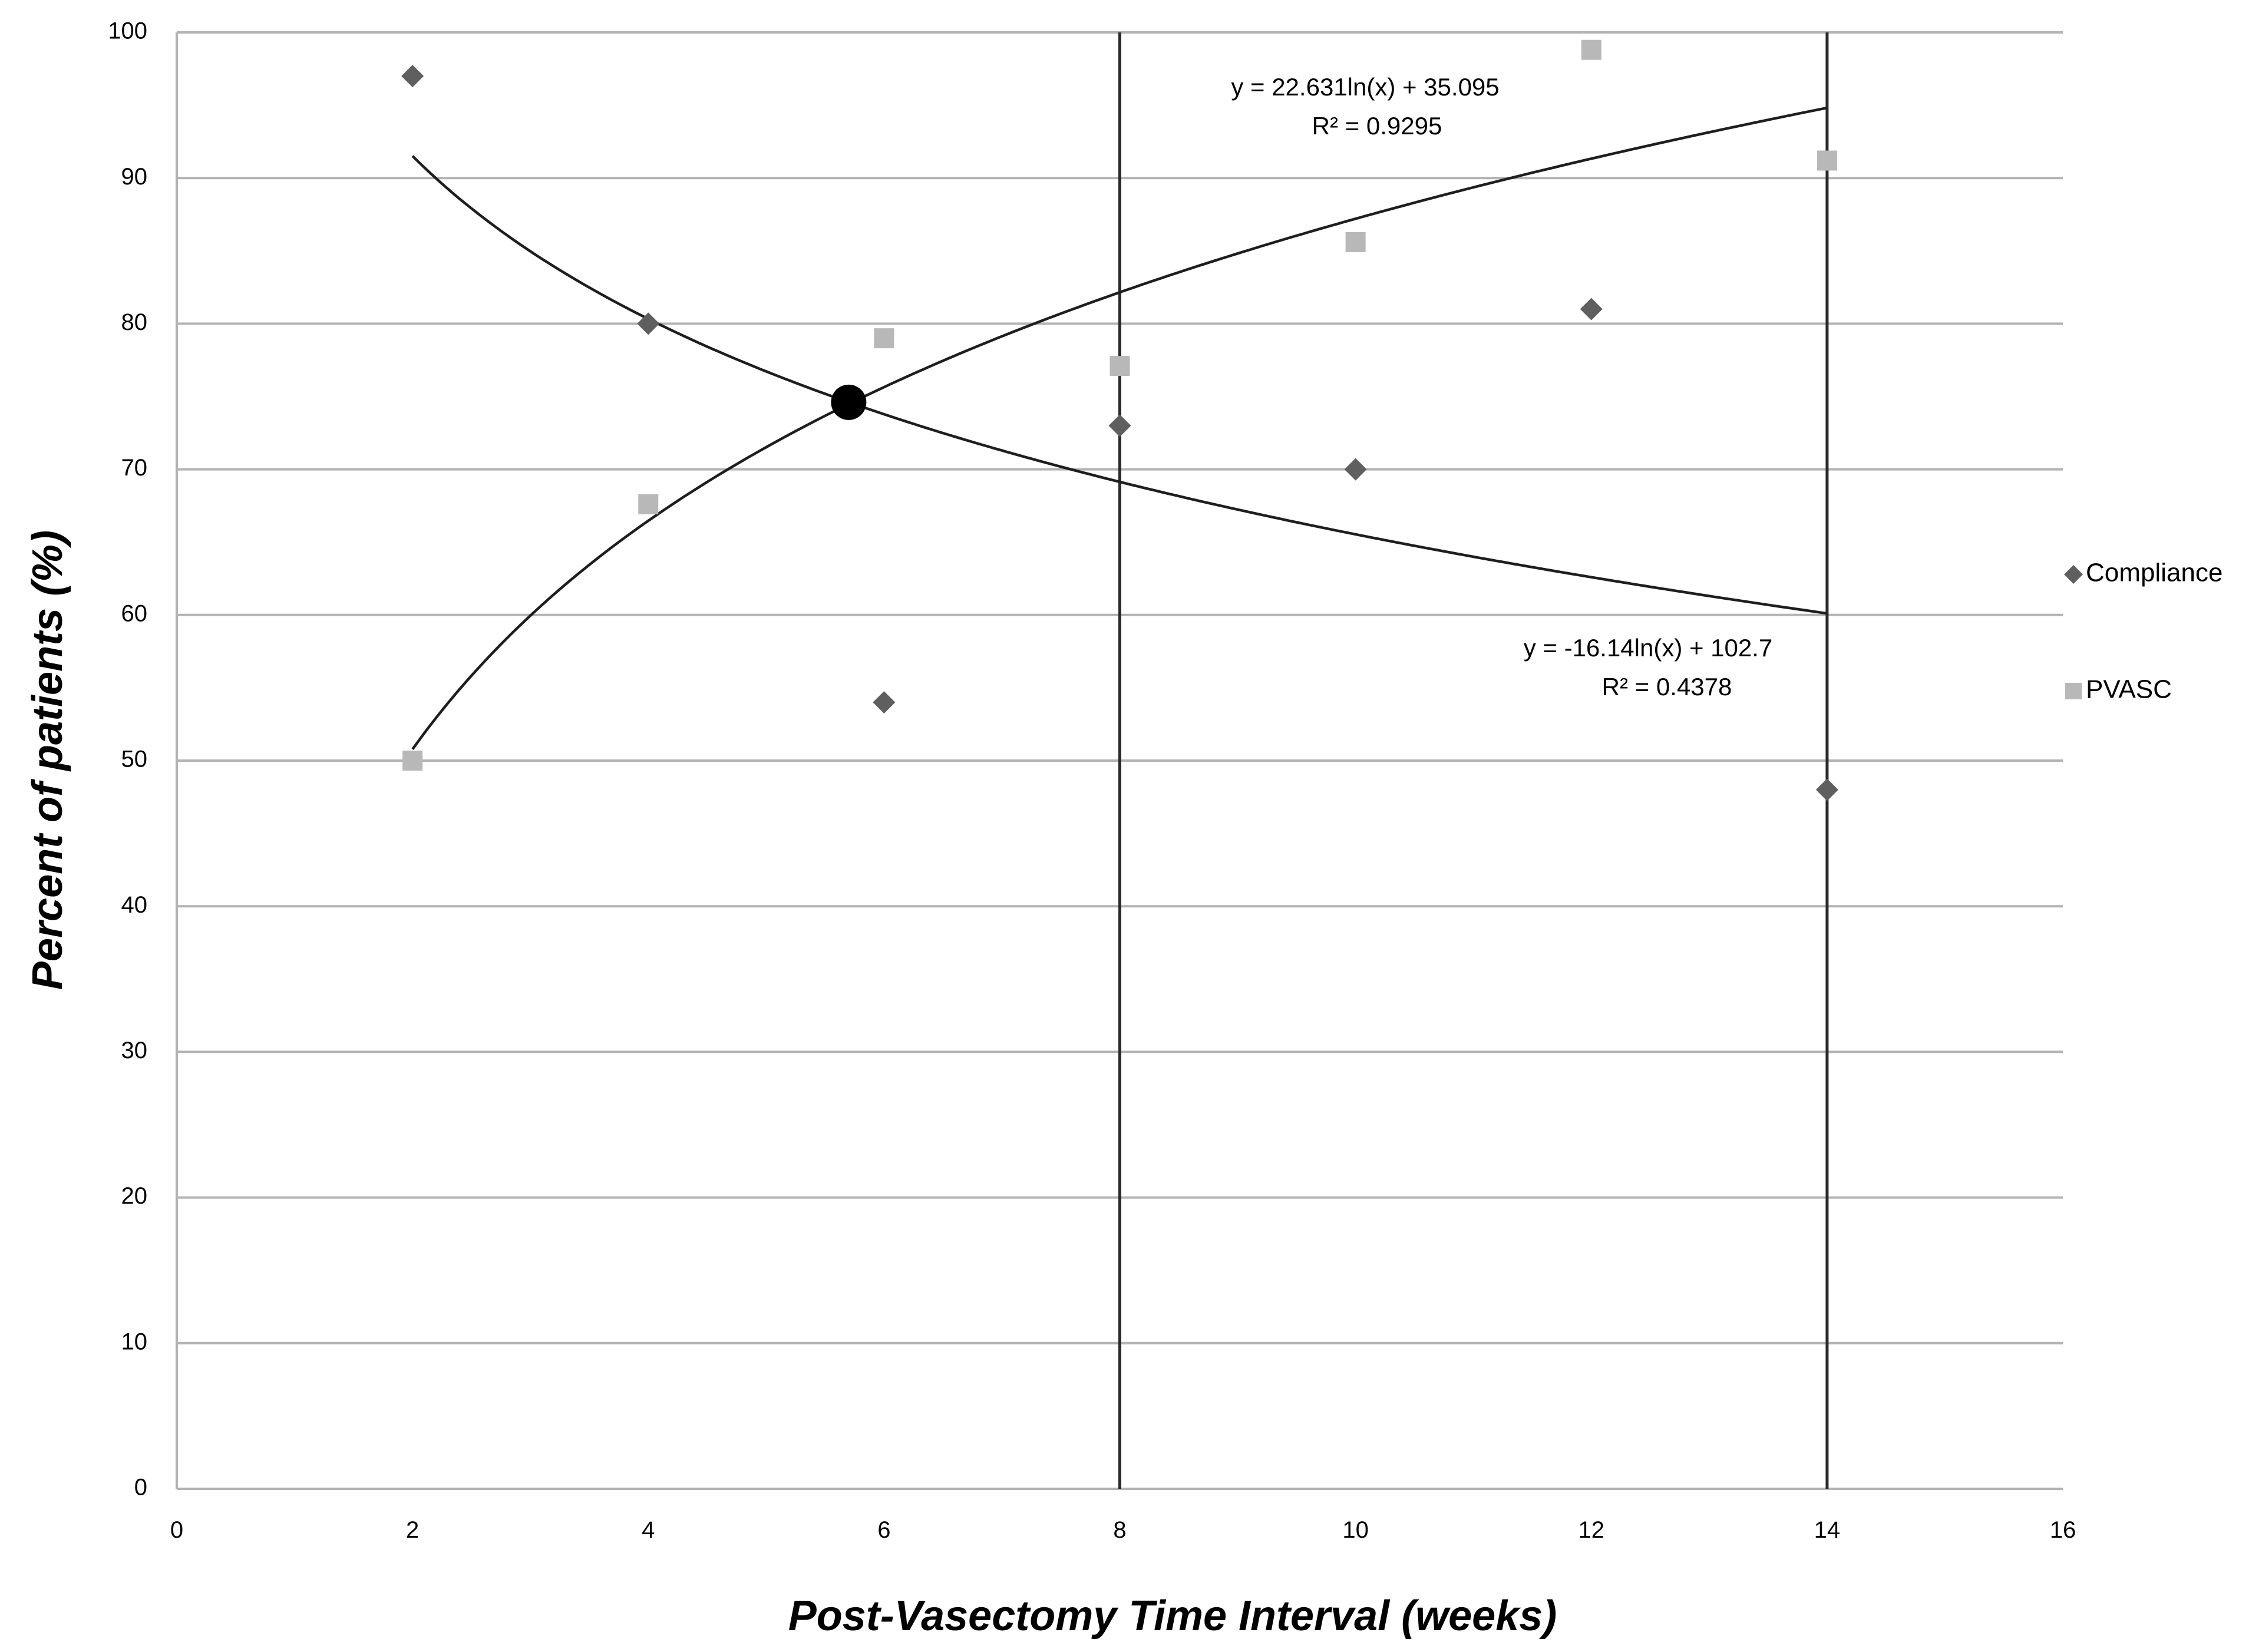 The image size is (2252, 1652). I want to click on x-axis-title: Post-Vasectomy Time Interval (weeks), so click(1173, 1616).